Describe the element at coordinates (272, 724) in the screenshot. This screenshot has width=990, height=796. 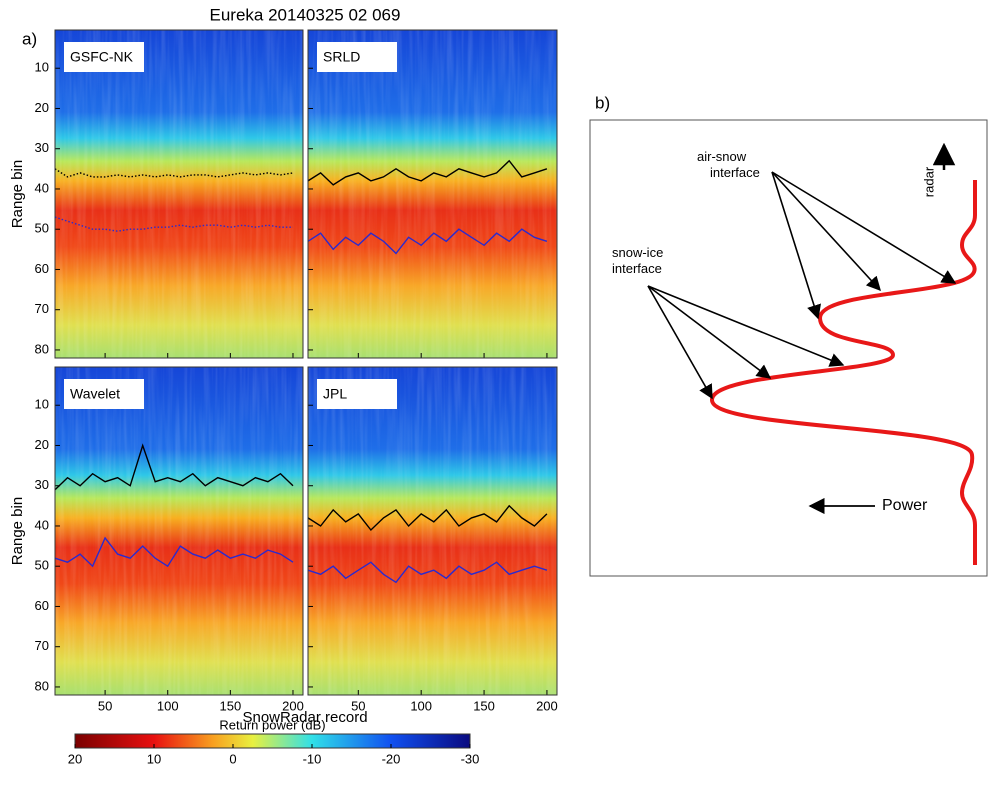
I see `colorbar-label: Return power (dB)` at that location.